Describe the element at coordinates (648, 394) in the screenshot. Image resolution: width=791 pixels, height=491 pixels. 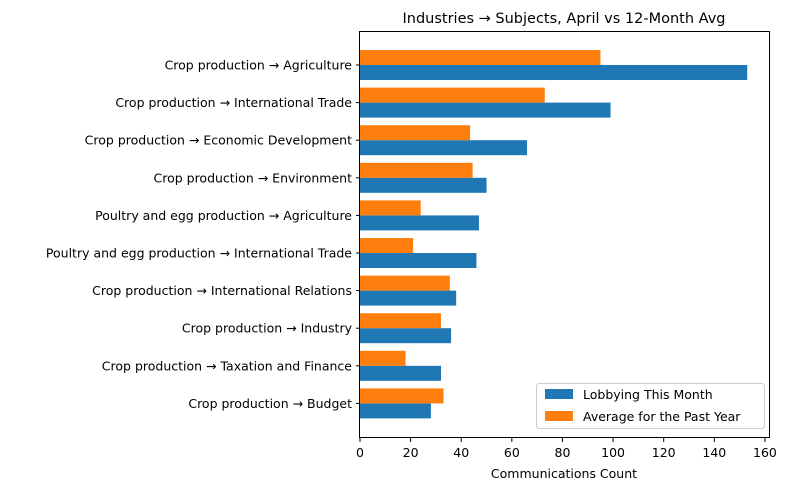
I see `legend-label-series-0: Lobbying This Month` at that location.